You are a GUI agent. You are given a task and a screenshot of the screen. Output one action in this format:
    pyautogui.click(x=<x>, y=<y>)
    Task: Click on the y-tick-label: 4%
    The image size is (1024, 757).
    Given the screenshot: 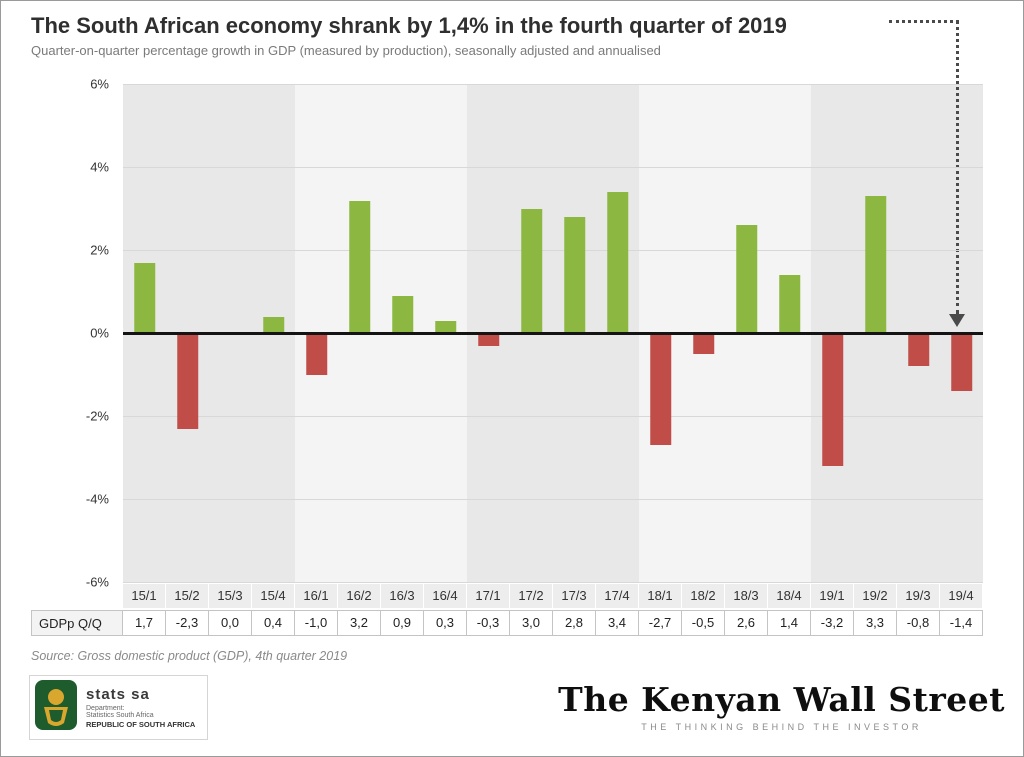 What is the action you would take?
    pyautogui.click(x=99, y=167)
    